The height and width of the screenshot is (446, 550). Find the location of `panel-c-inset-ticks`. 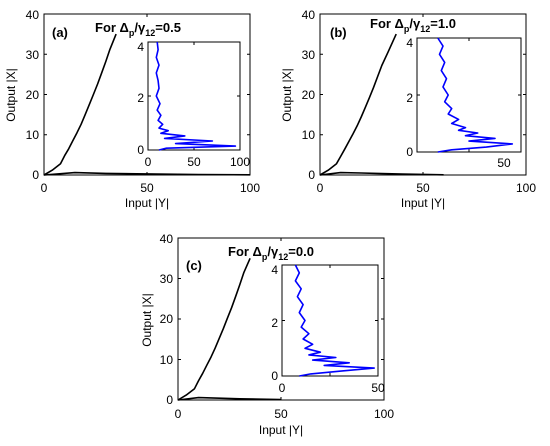

panel-c-inset-ticks is located at coordinates (330, 320).